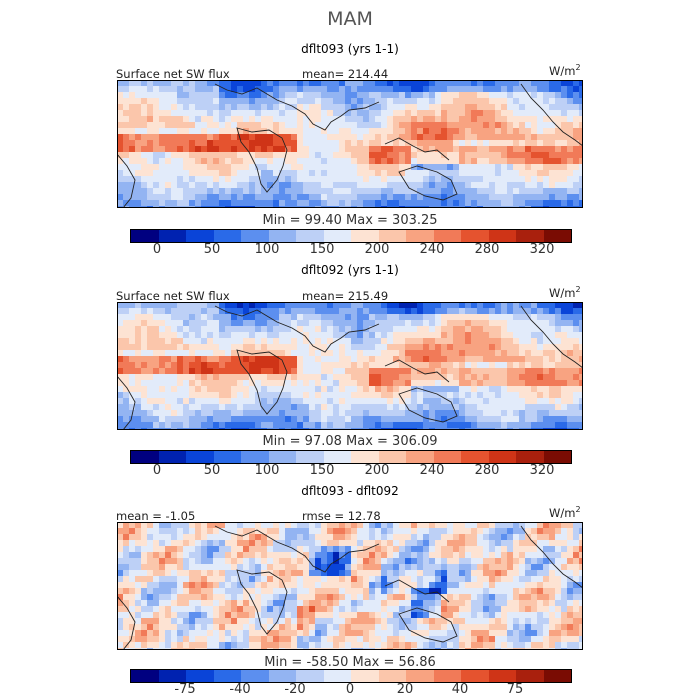 This screenshot has width=700, height=700. I want to click on panel-1-unit-label: W/m2, so click(565, 70).